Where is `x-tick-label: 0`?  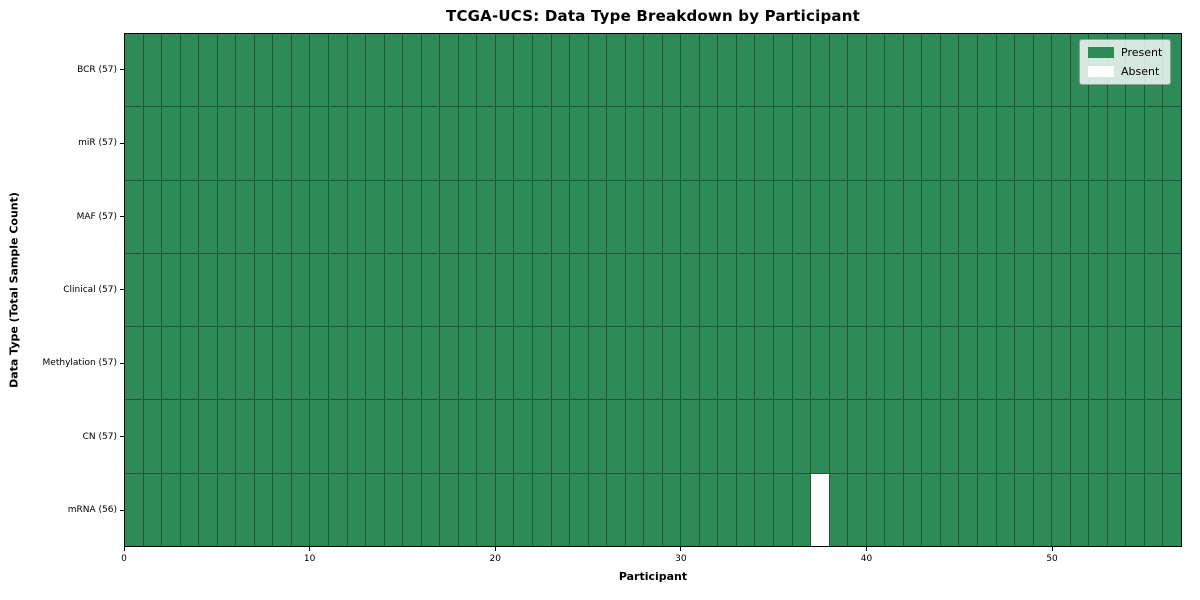 x-tick-label: 0 is located at coordinates (124, 559).